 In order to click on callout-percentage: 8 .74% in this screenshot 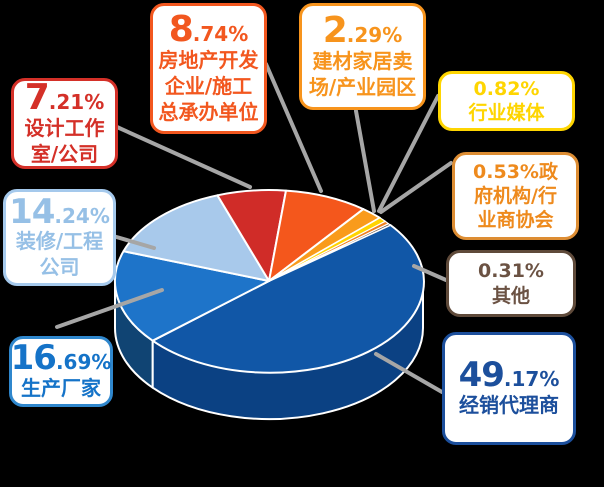, I will do `click(208, 29)`.